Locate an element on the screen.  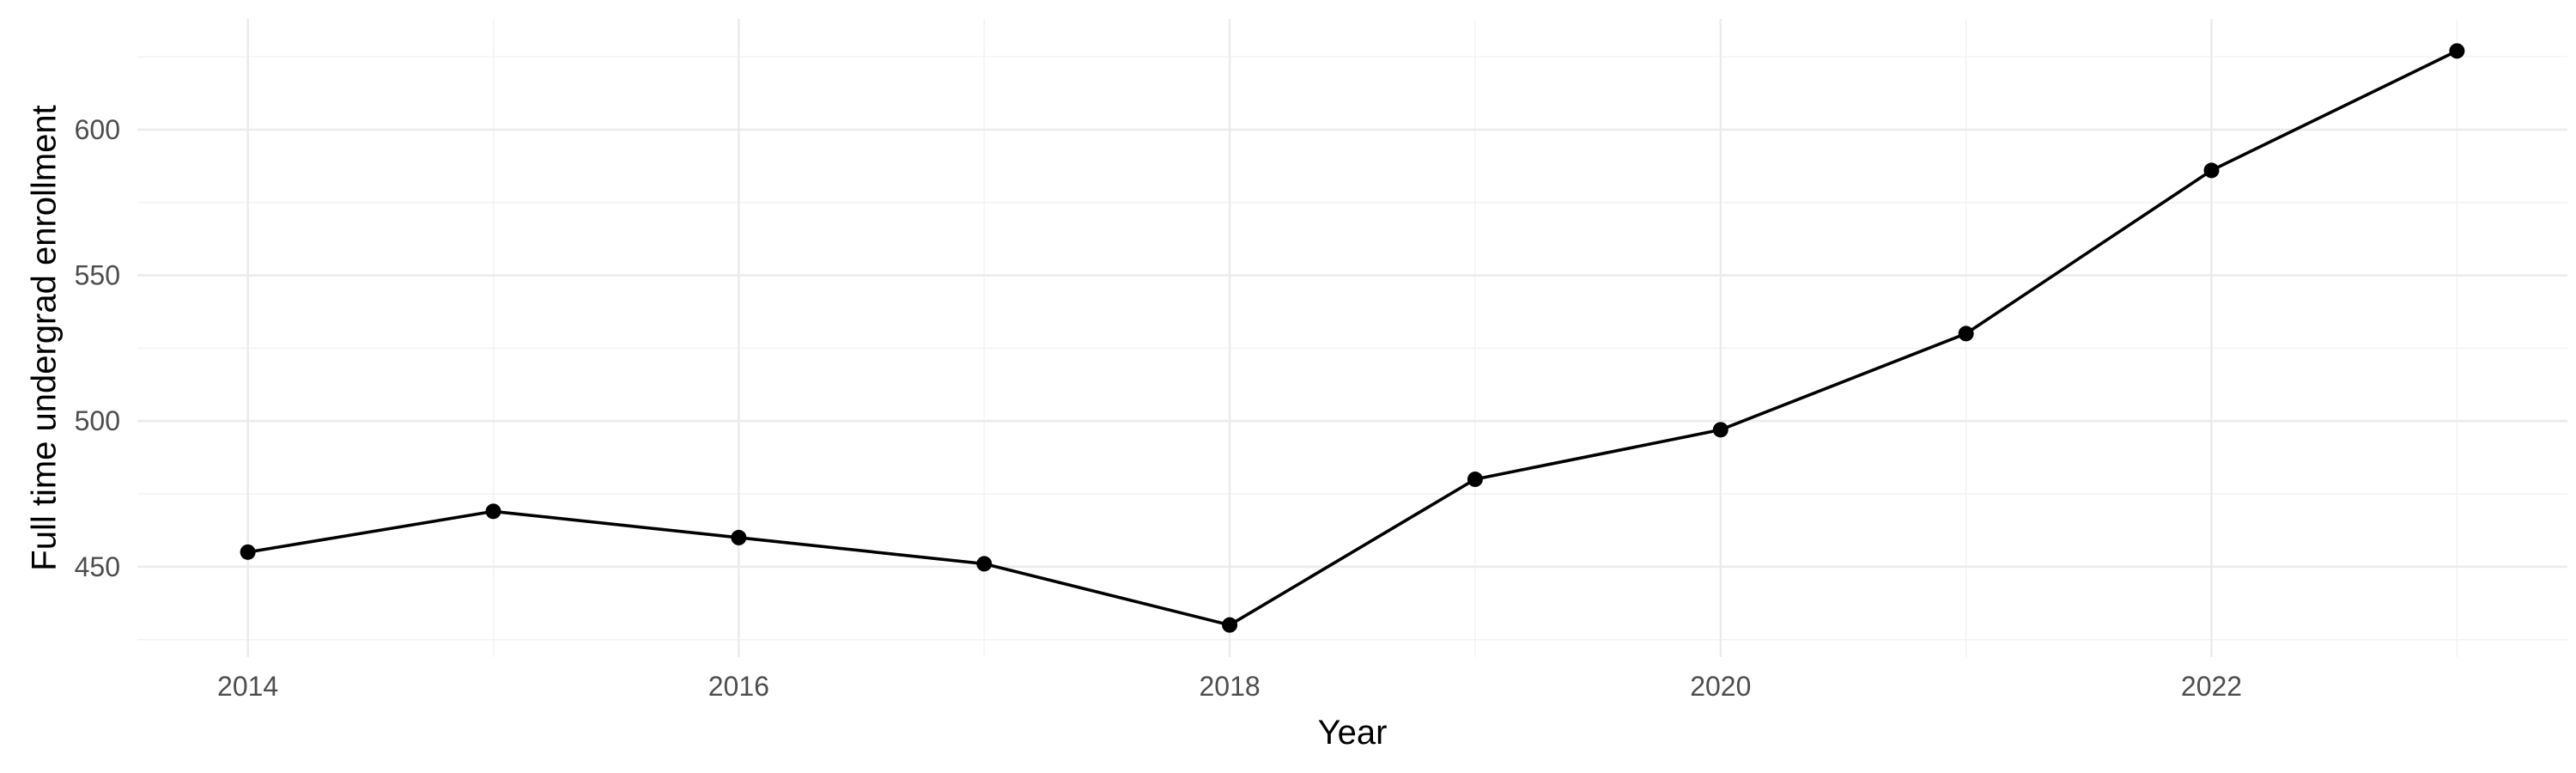
x-tick-label: 2022 is located at coordinates (2211, 686).